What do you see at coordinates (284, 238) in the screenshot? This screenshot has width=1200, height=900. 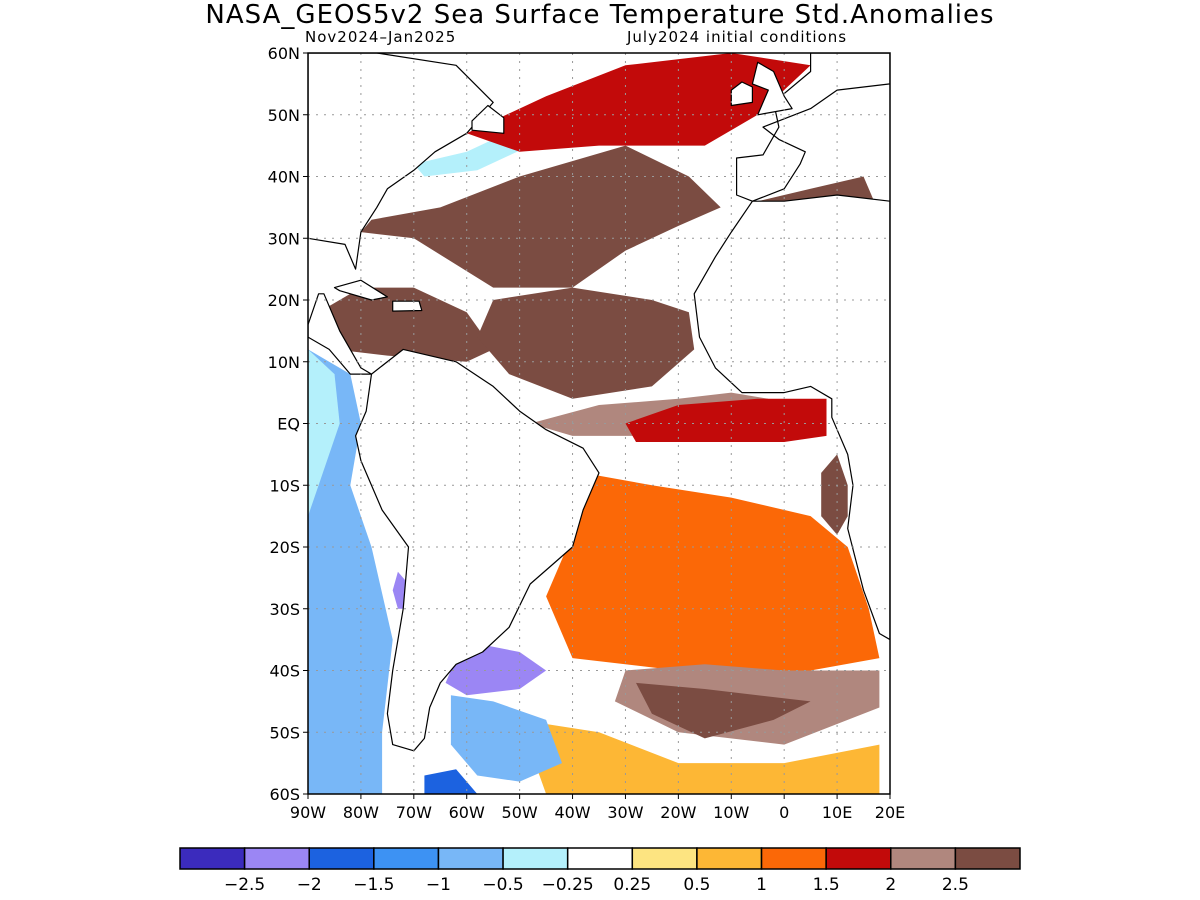 I see `lat-tick-label: 30N` at bounding box center [284, 238].